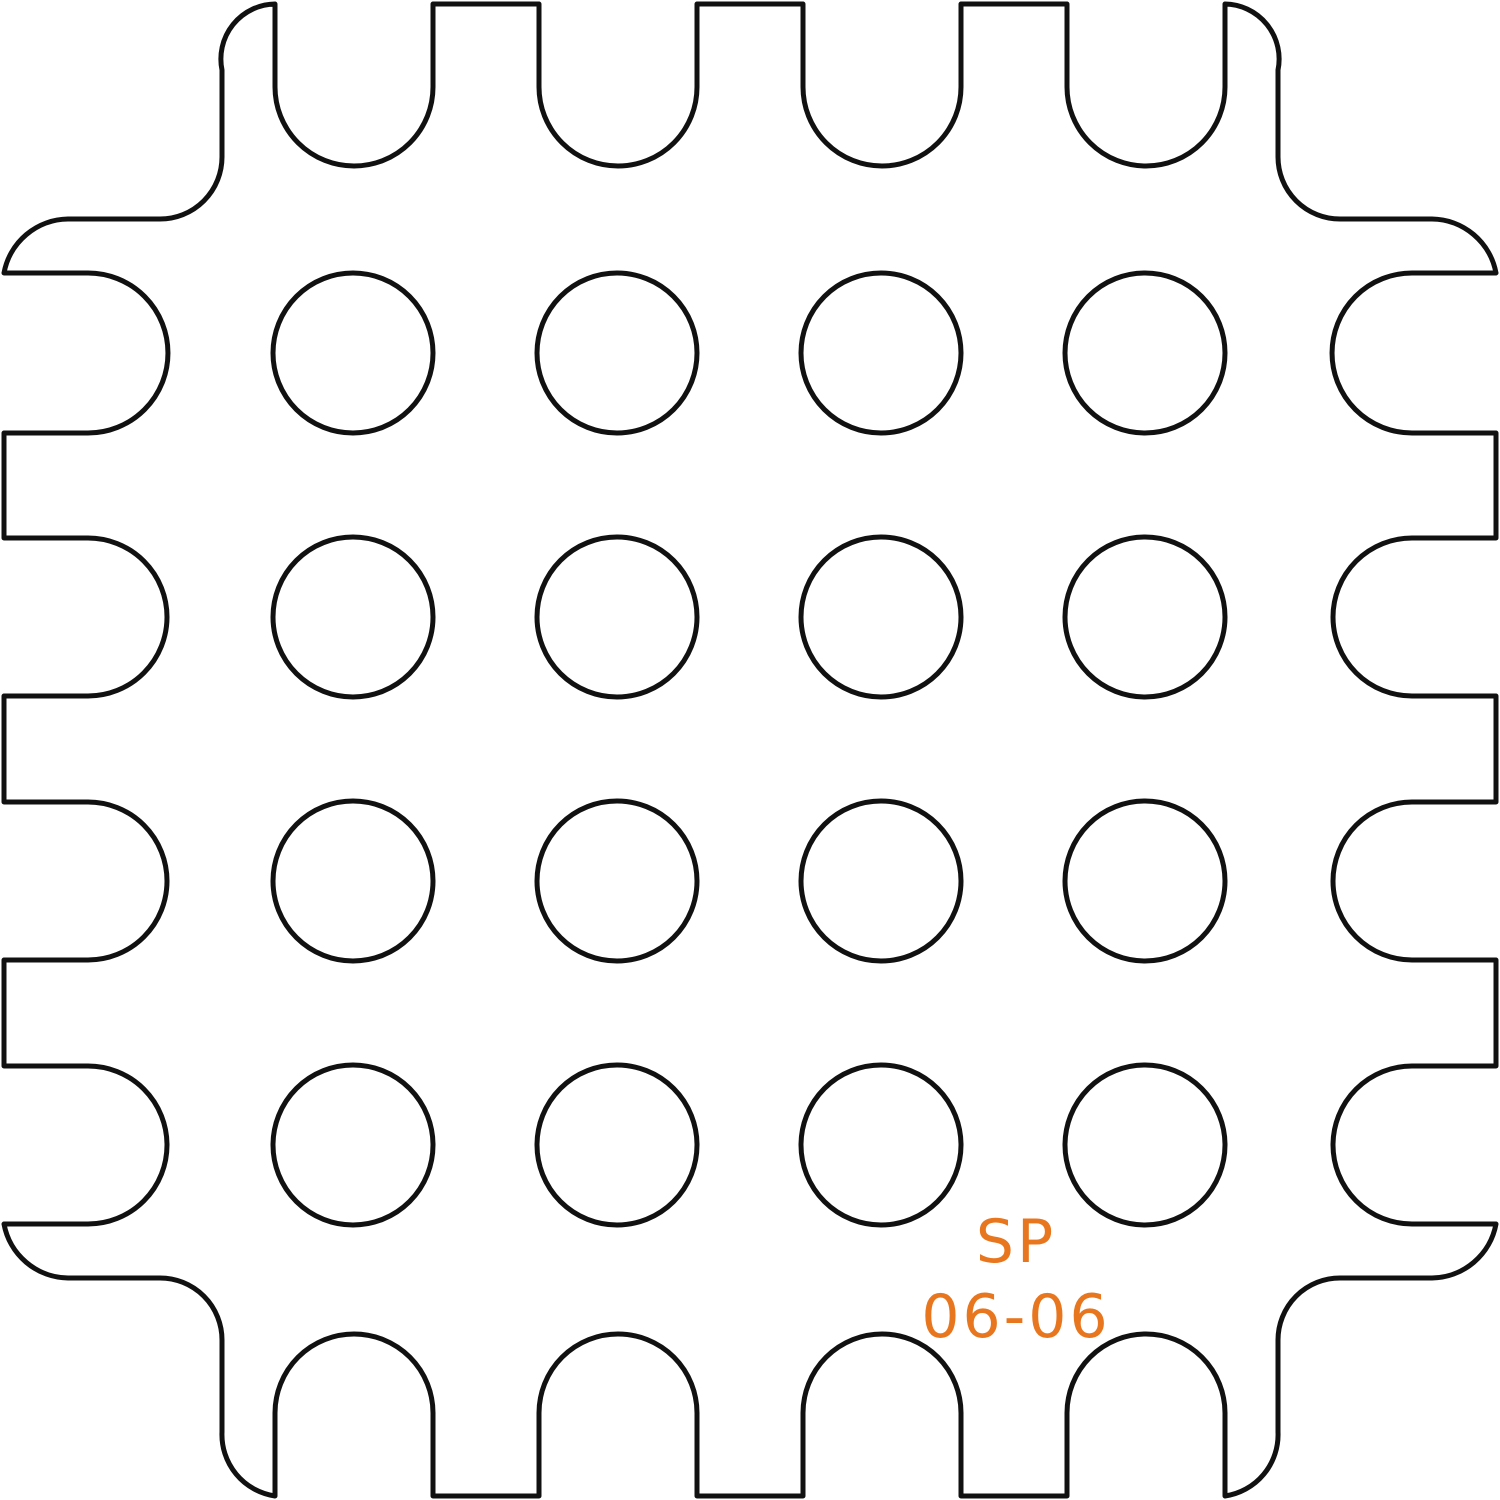  What do you see at coordinates (353, 881) in the screenshot?
I see `hole-r3-c1` at bounding box center [353, 881].